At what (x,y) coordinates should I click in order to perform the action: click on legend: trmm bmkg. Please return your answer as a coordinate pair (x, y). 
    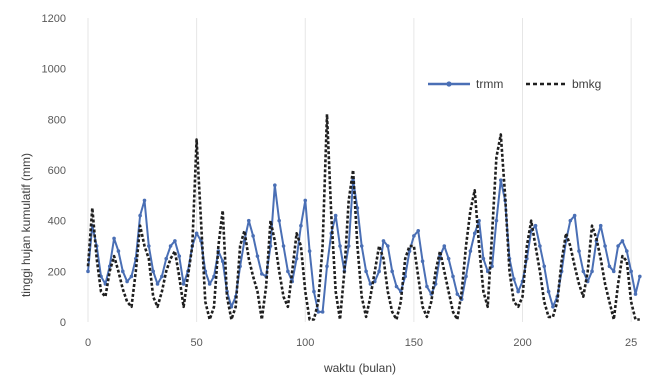
    Looking at the image, I should click on (514, 84).